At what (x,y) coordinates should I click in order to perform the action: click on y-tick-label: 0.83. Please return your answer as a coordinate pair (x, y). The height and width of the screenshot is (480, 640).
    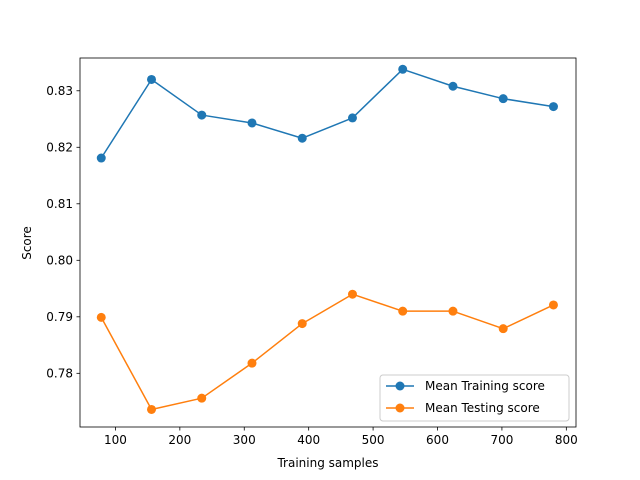
    Looking at the image, I should click on (59, 91).